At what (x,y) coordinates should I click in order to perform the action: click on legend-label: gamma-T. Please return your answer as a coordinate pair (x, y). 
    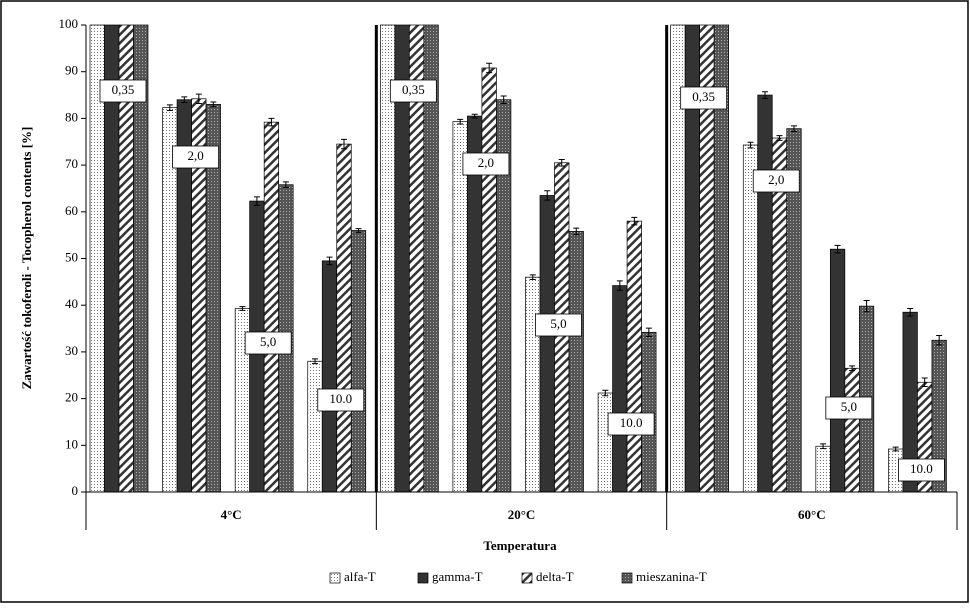
    Looking at the image, I should click on (457, 576).